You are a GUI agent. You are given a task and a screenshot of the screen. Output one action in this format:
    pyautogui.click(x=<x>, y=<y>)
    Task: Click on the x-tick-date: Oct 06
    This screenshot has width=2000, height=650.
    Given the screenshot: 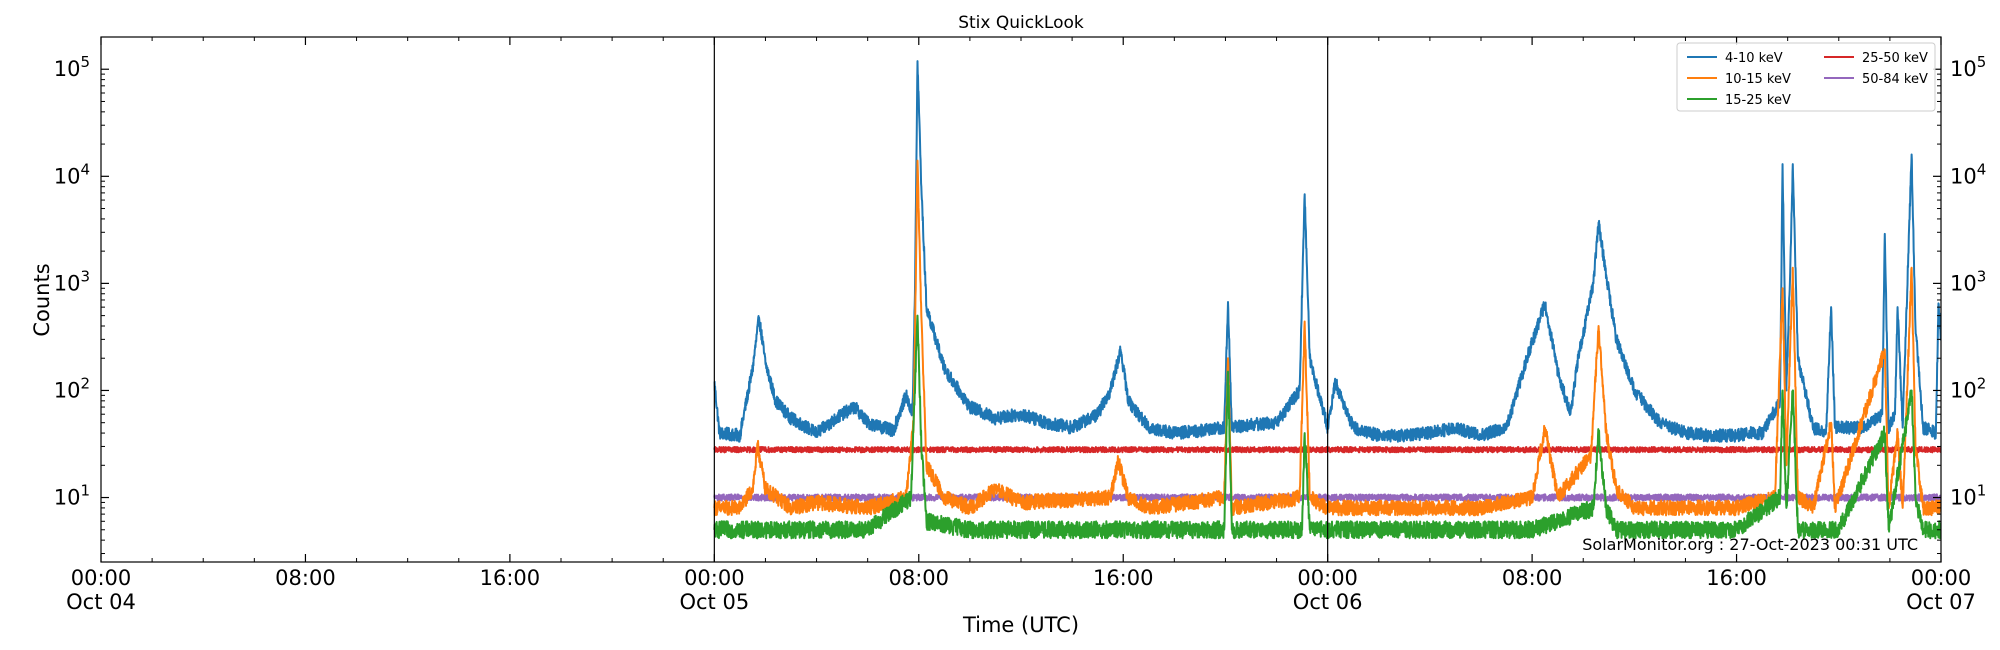 What is the action you would take?
    pyautogui.click(x=1328, y=602)
    